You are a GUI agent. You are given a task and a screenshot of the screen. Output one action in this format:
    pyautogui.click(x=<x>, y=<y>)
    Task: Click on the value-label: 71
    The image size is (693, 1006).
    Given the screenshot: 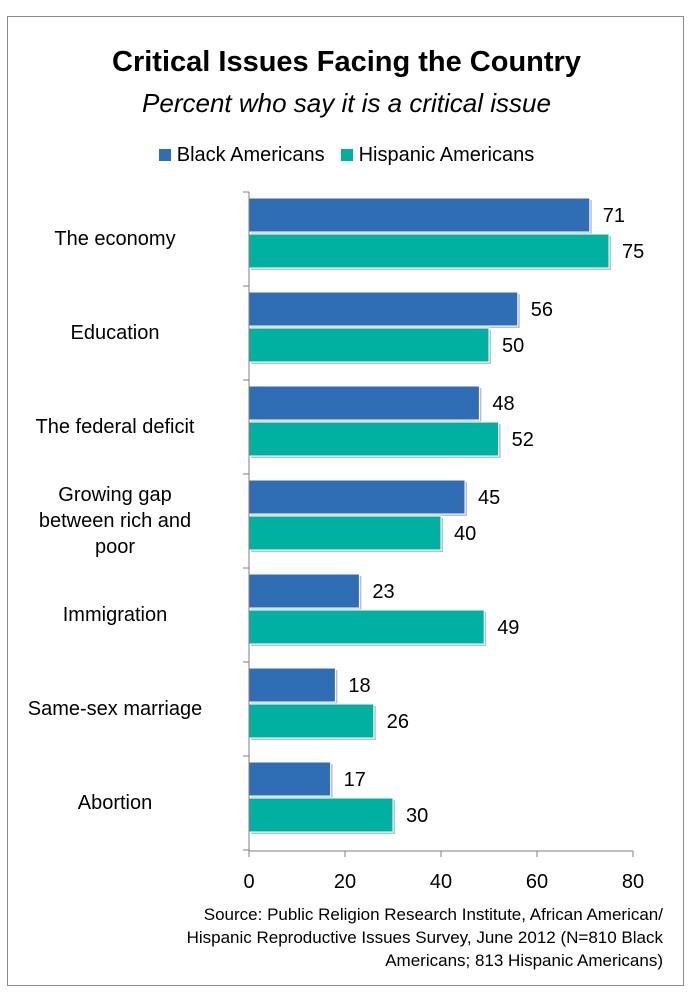 What is the action you would take?
    pyautogui.click(x=614, y=216)
    